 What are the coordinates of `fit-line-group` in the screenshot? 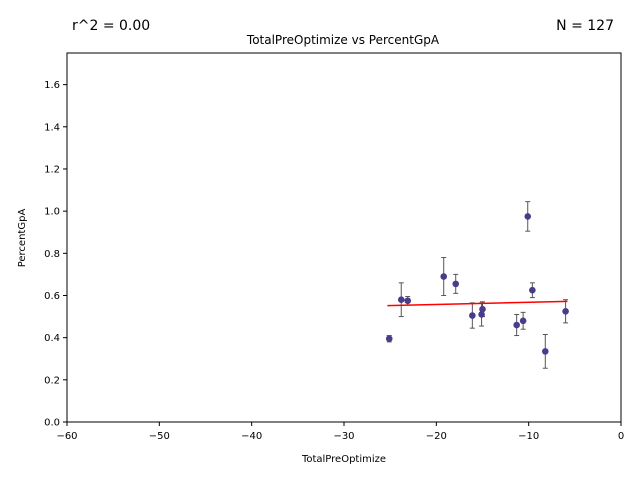 It's located at (477, 303).